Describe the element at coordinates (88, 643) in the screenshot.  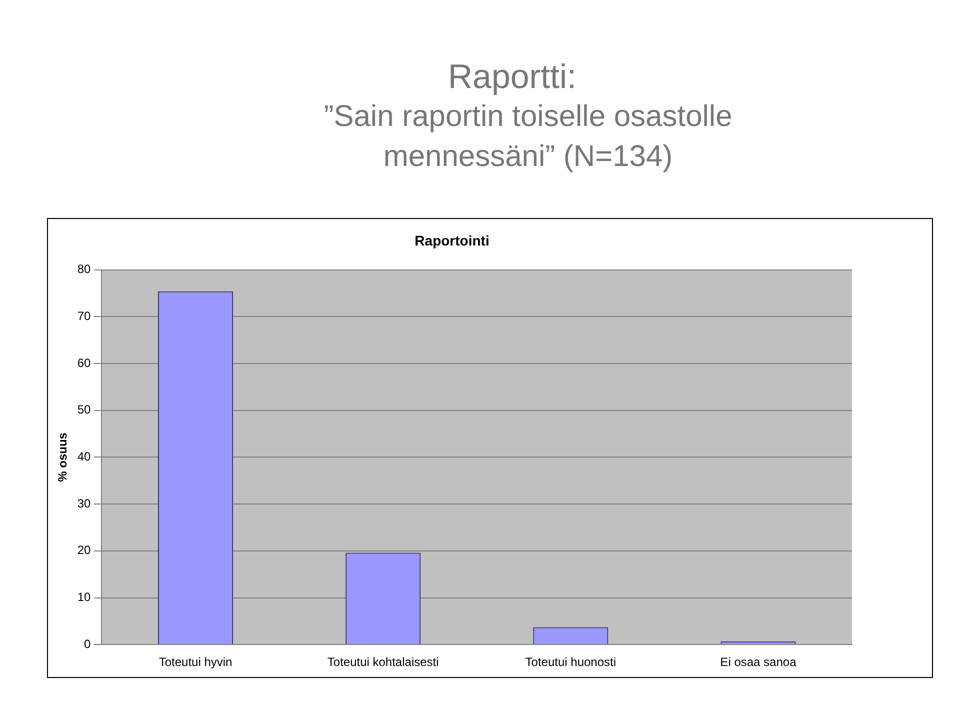
I see `y-tick-label: 0` at that location.